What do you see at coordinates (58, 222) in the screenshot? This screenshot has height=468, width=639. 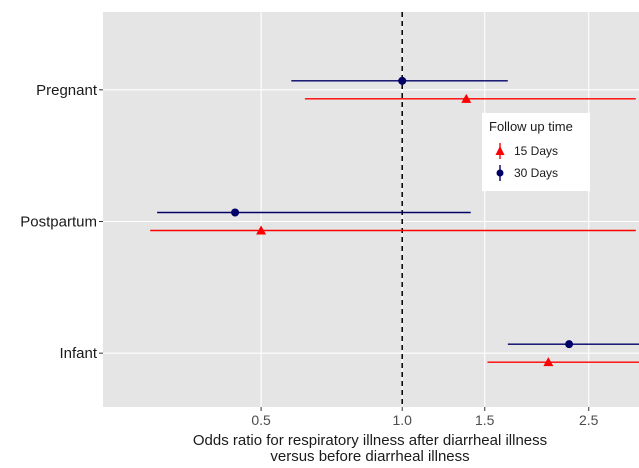 I see `y-tick-label: Postpartum` at bounding box center [58, 222].